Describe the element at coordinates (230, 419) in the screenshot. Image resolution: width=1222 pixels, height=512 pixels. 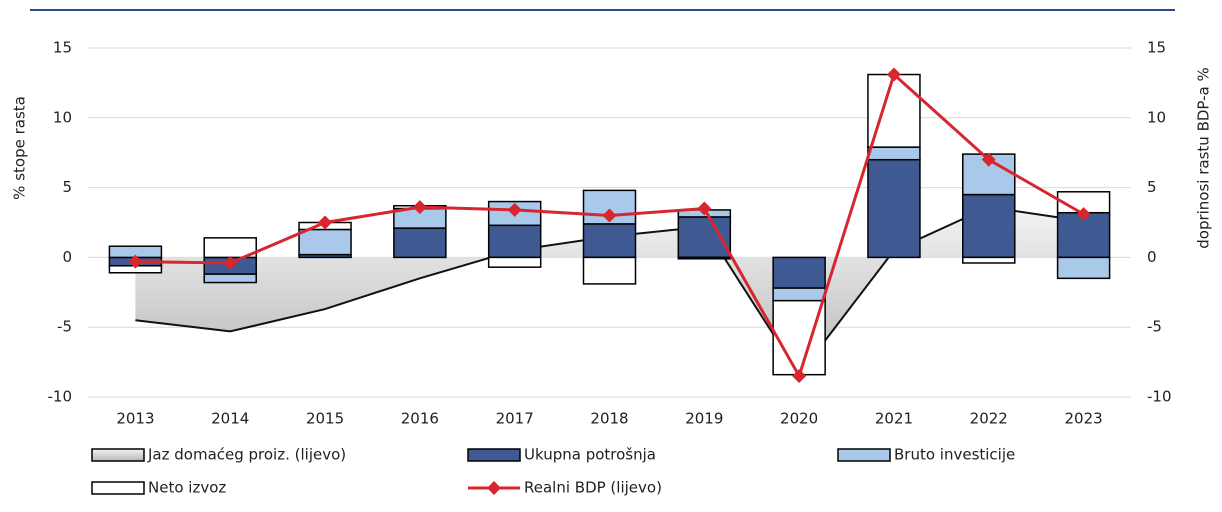
I see `x-tick-label: 2014` at that location.